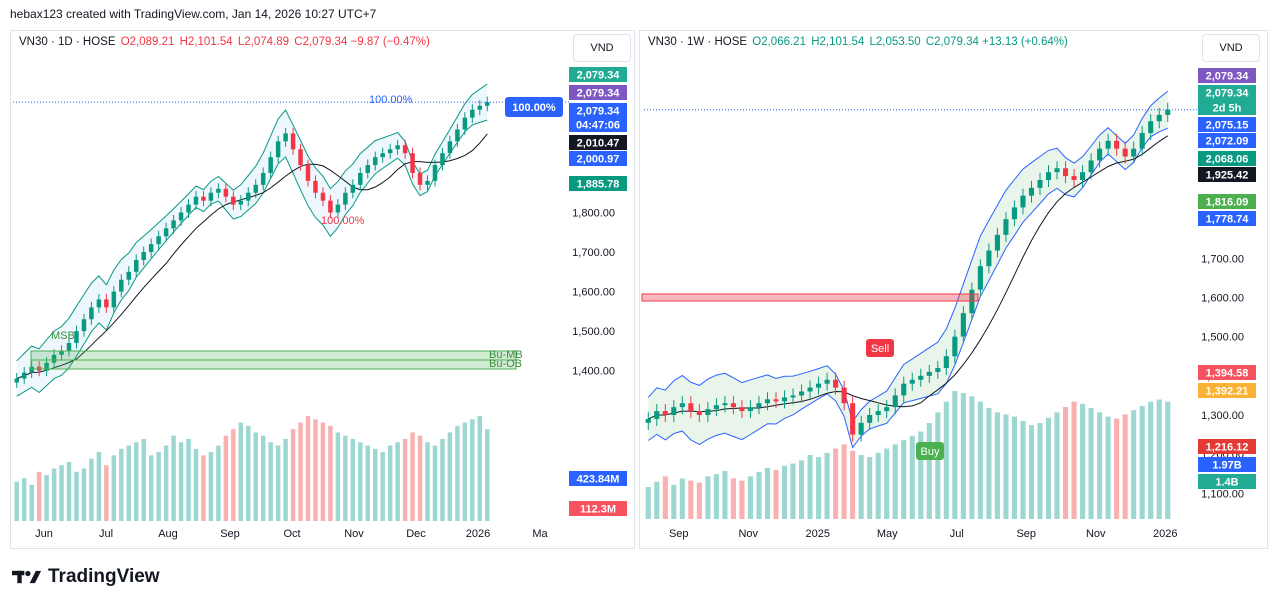  Describe the element at coordinates (534, 108) in the screenshot. I see `fib-badge-label: 100.00%` at that location.